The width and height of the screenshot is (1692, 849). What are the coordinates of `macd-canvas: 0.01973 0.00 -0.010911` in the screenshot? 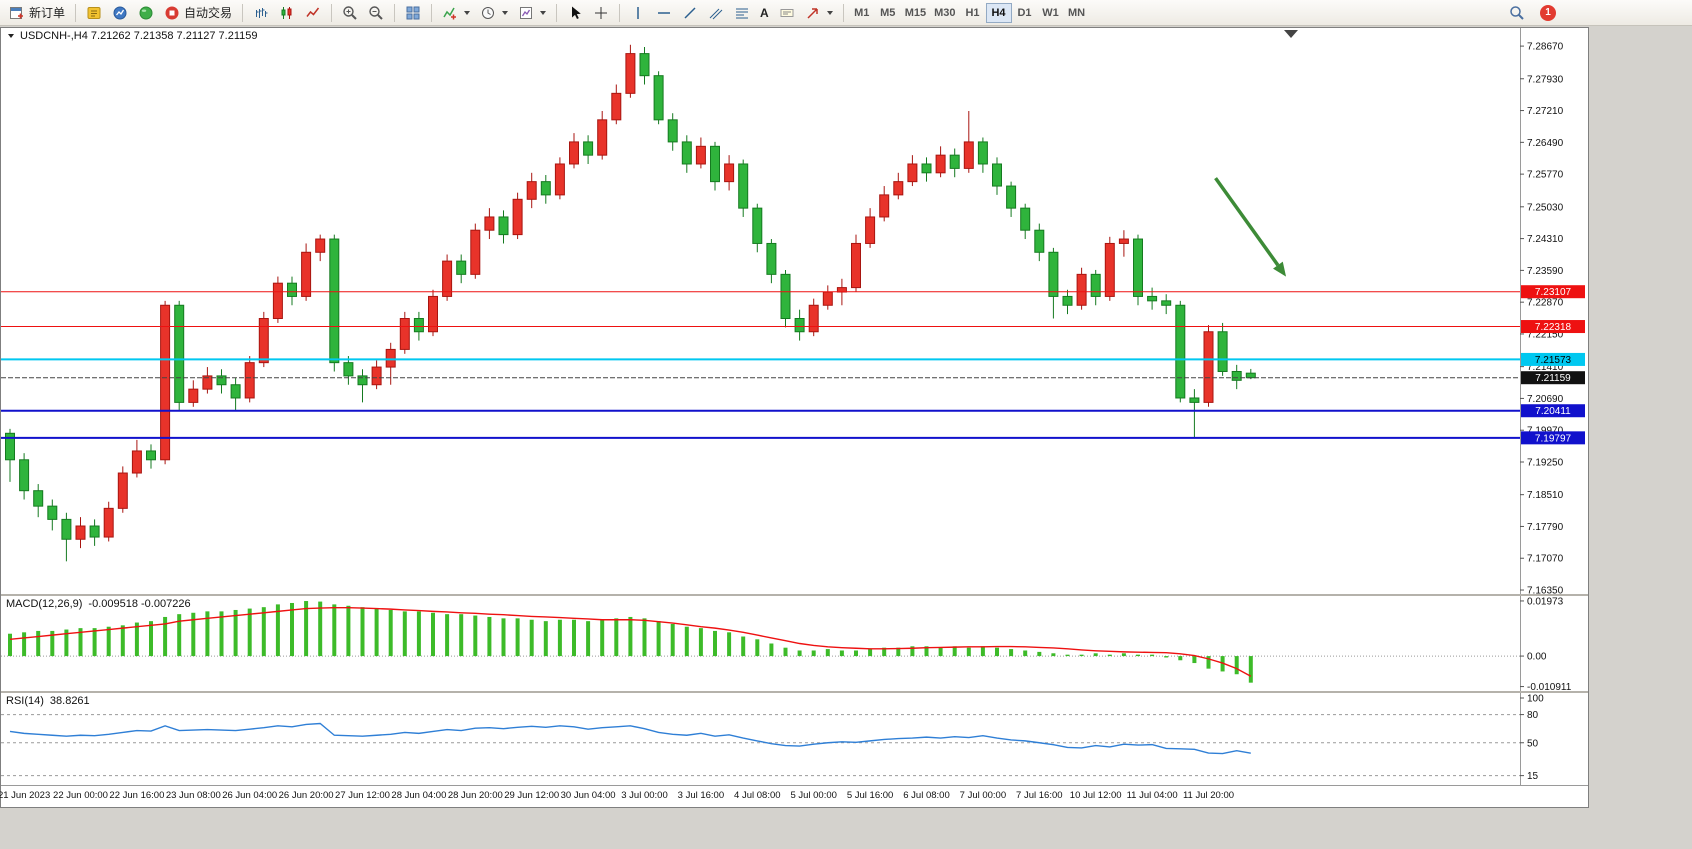 It's located at (794, 644).